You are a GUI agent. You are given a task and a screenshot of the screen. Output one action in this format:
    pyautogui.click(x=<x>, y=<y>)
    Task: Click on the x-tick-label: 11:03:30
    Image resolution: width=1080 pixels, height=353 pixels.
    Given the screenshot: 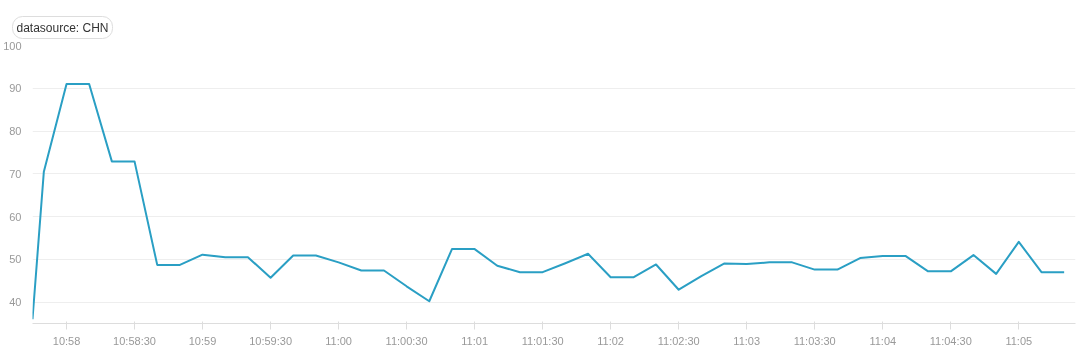 What is the action you would take?
    pyautogui.click(x=814, y=340)
    